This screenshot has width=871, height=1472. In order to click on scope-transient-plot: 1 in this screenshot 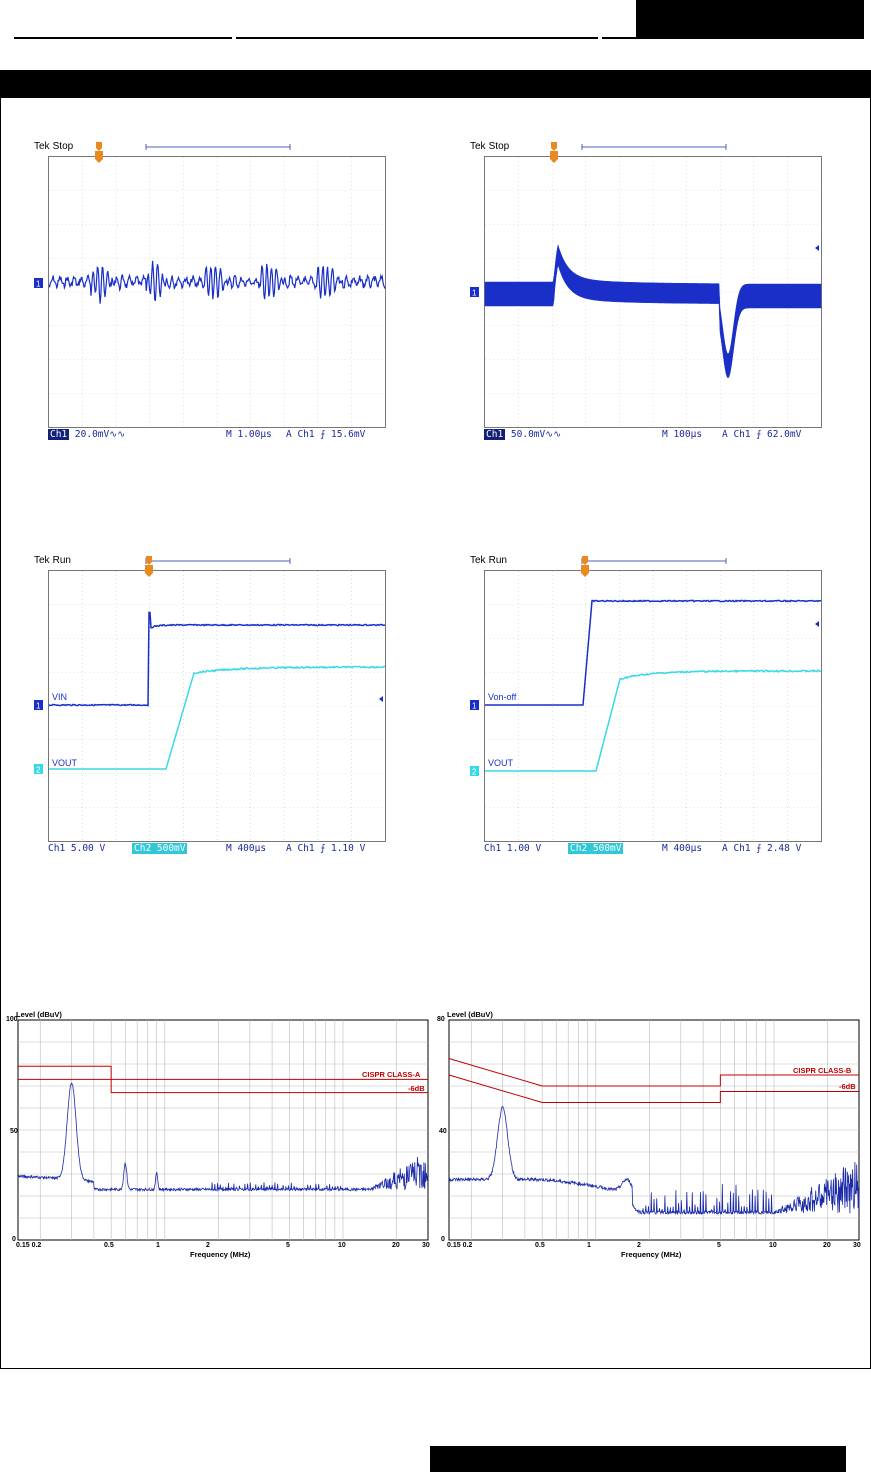, I will do `click(646, 284)`.